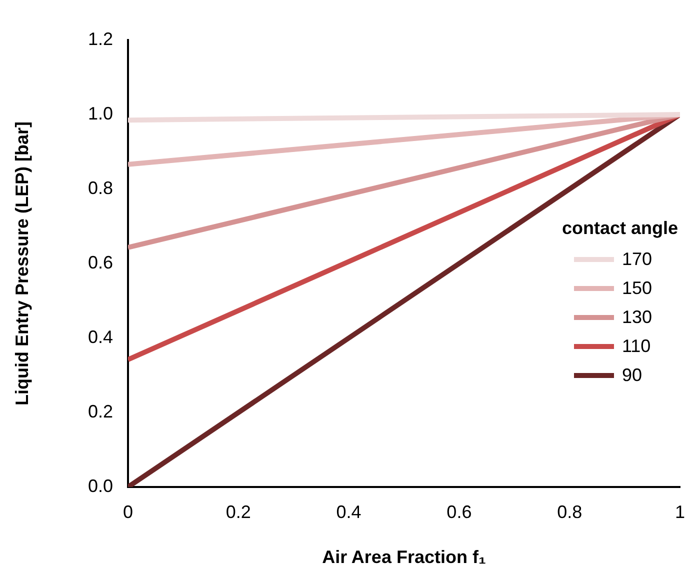 This screenshot has width=693, height=573. I want to click on x-tick-label: 1, so click(679, 512).